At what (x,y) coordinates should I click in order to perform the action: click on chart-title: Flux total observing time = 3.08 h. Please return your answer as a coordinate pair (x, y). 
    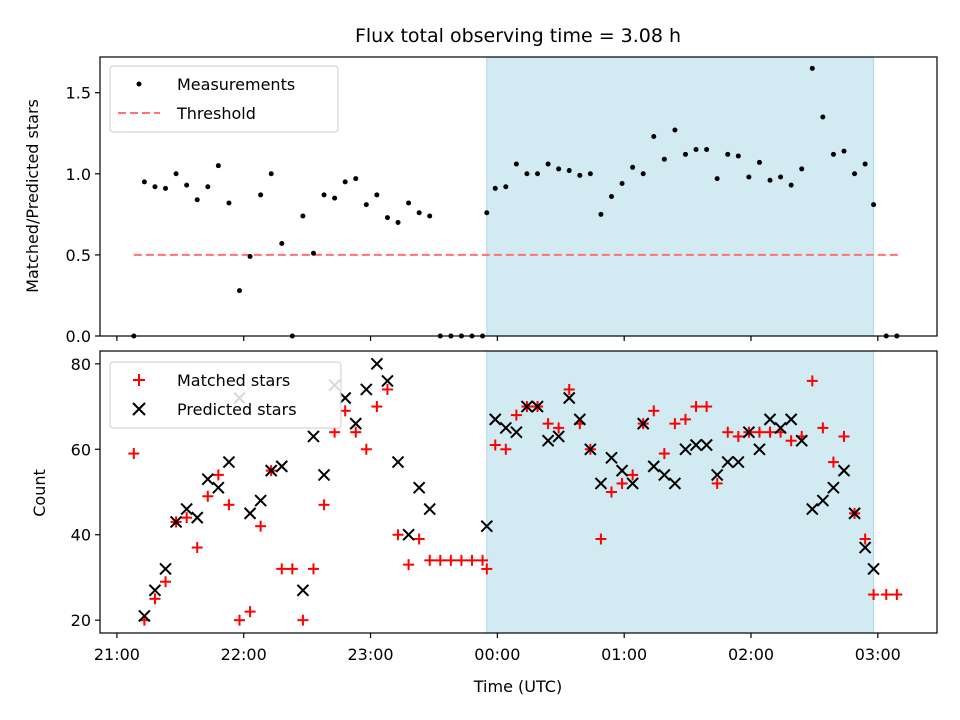
    Looking at the image, I should click on (518, 36).